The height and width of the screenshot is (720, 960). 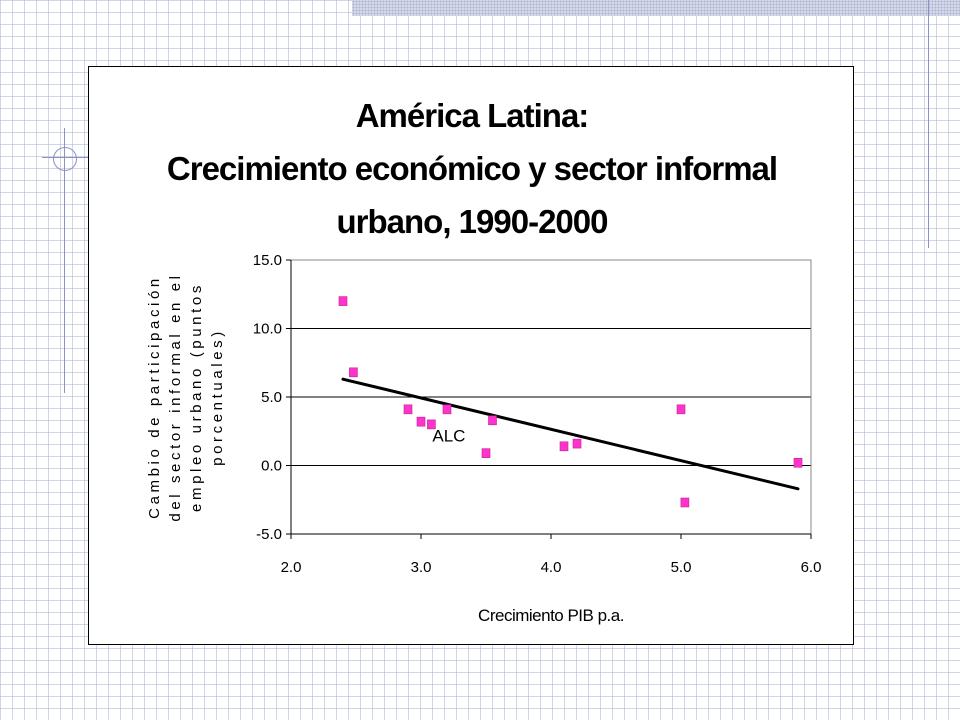 What do you see at coordinates (551, 615) in the screenshot?
I see `x-axis-title: Crecimiento PIB p.a.` at bounding box center [551, 615].